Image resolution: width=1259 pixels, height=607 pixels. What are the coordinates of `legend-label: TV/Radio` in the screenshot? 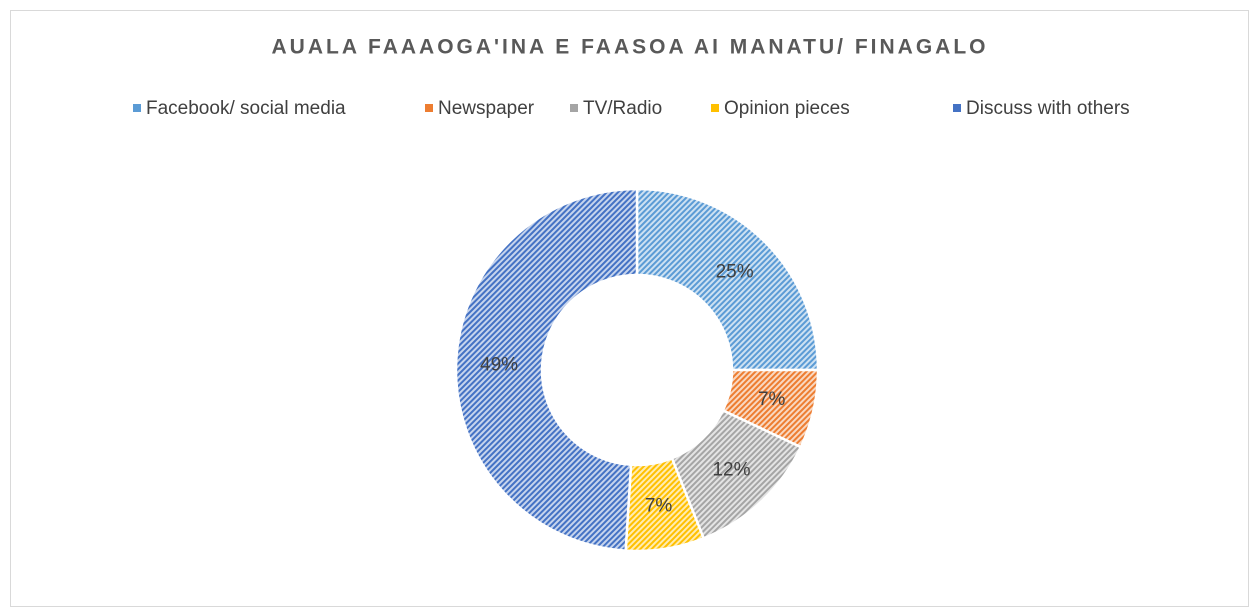 It's located at (622, 108).